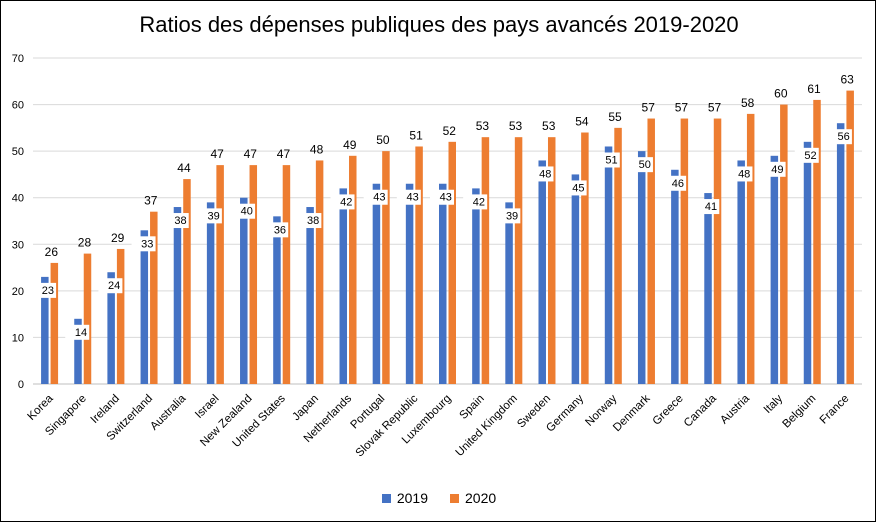 The width and height of the screenshot is (878, 524). What do you see at coordinates (678, 184) in the screenshot?
I see `data-label-2019: 46` at bounding box center [678, 184].